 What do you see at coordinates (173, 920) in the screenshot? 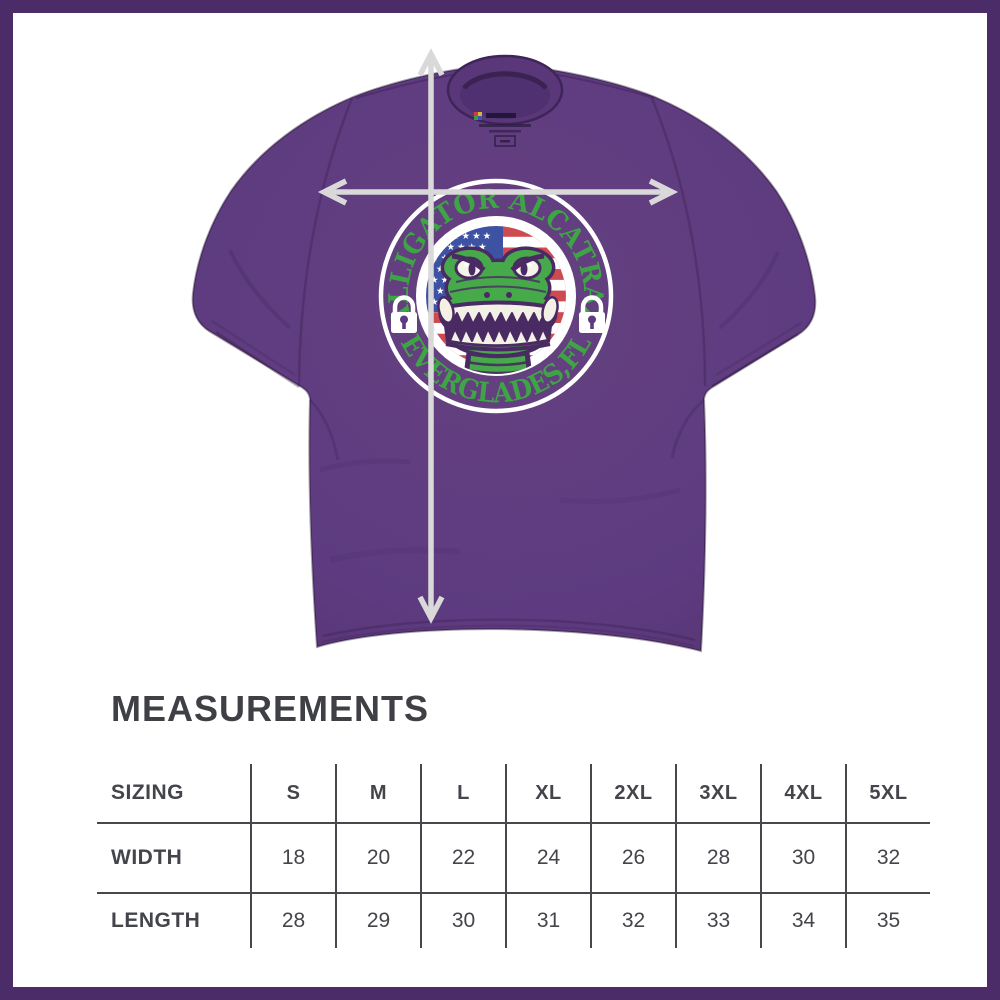
I see `row-label-length: LENGTH` at bounding box center [173, 920].